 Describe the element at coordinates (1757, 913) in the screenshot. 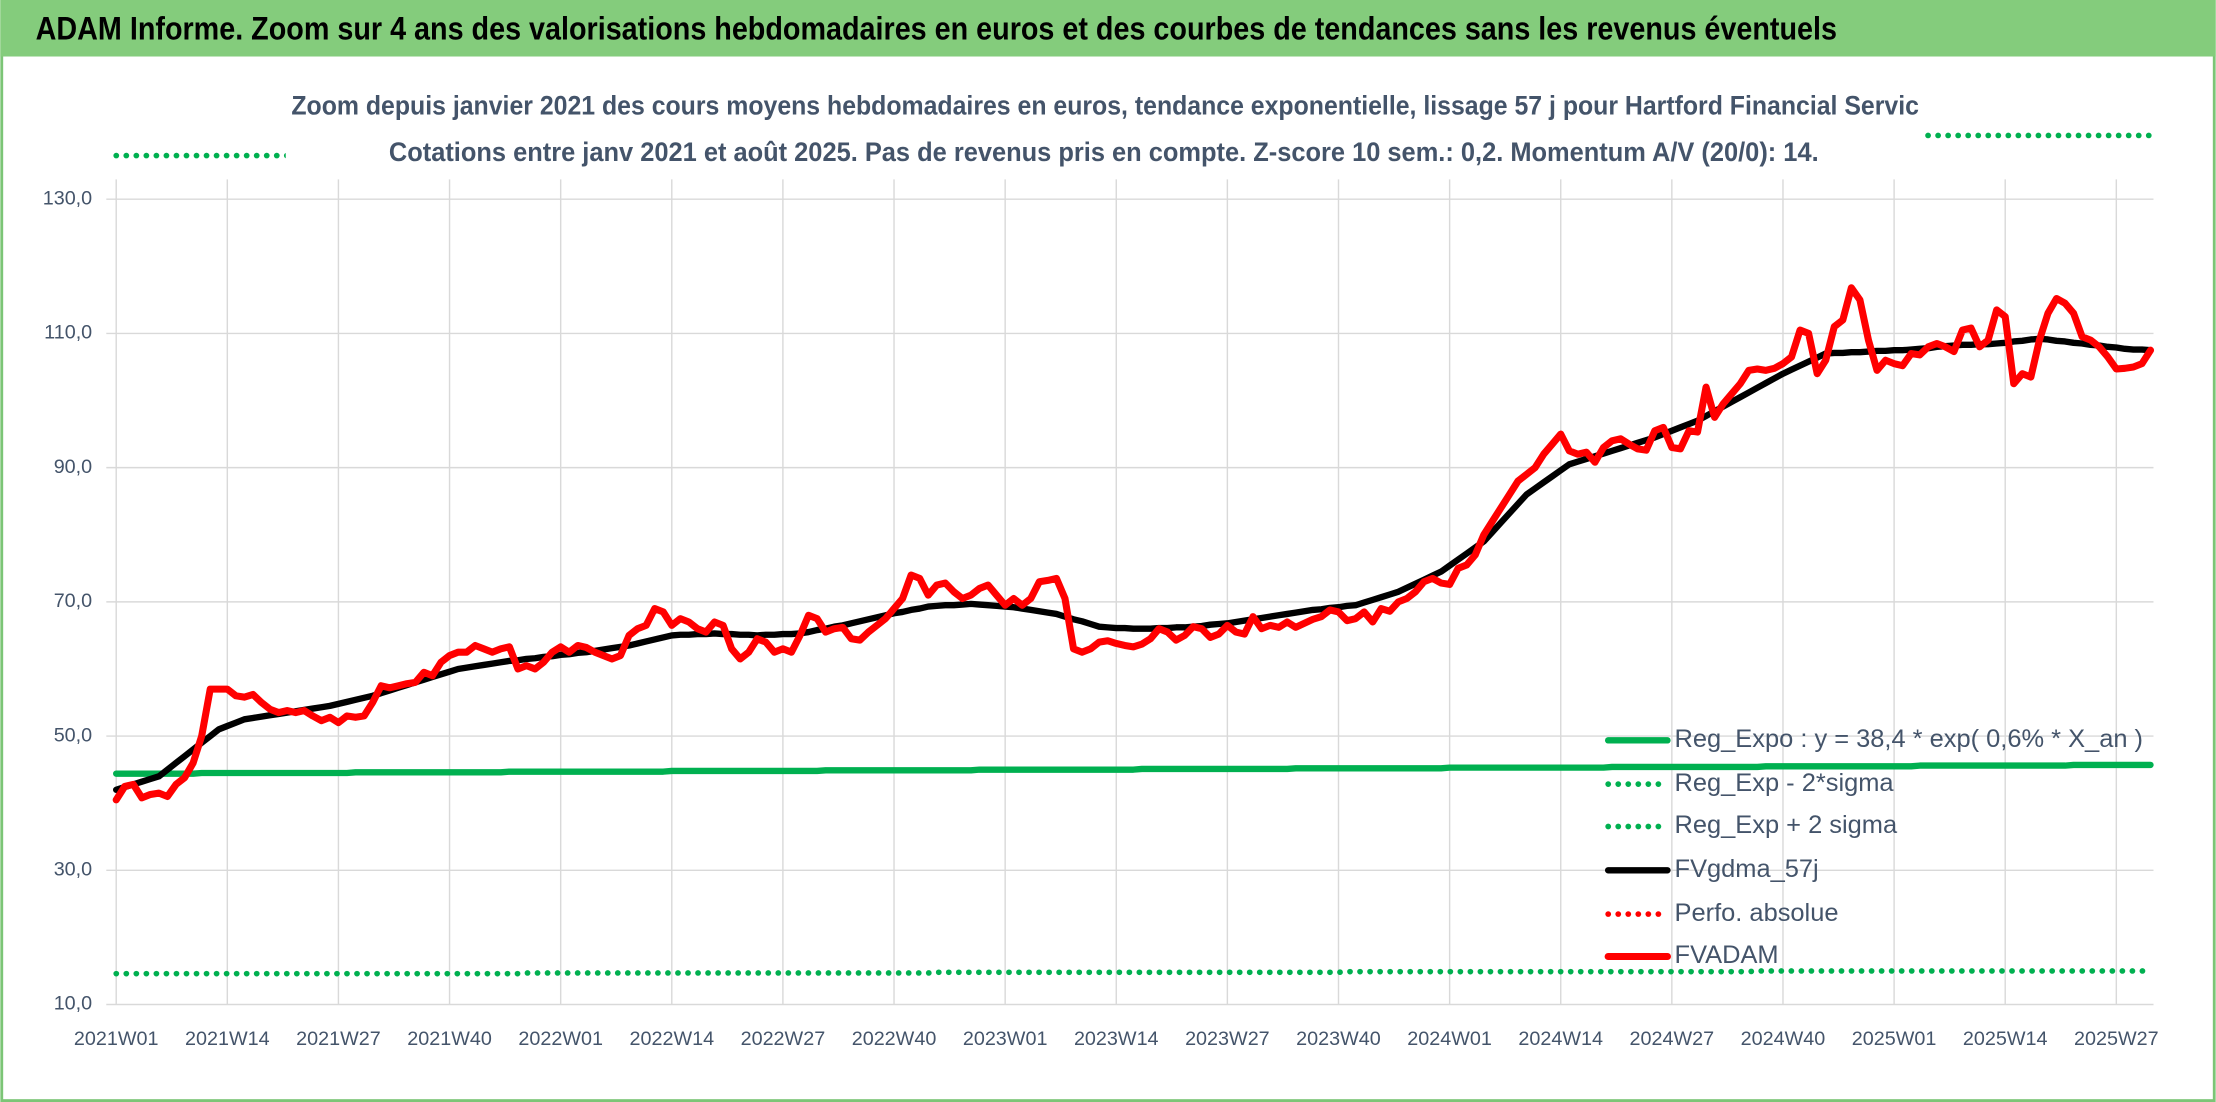

I see `legend-label: Perfo. absolue` at that location.